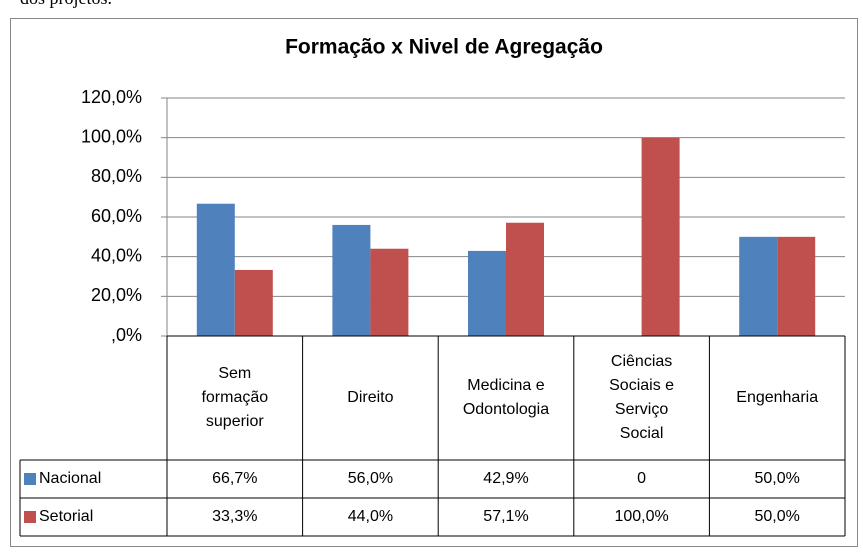 This screenshot has width=863, height=552. Describe the element at coordinates (116, 295) in the screenshot. I see `y-tick-label: 20,0%` at that location.